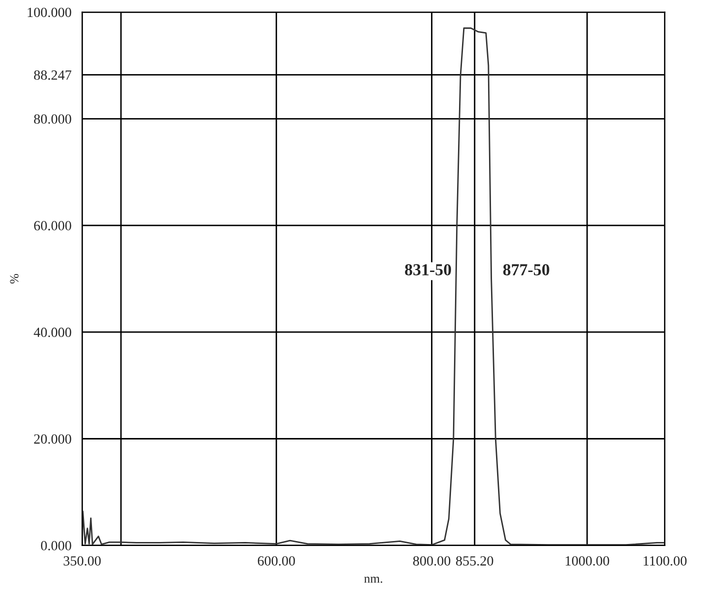 Image resolution: width=702 pixels, height=606 pixels. What do you see at coordinates (14, 279) in the screenshot?
I see `y-axis-title: %` at bounding box center [14, 279].